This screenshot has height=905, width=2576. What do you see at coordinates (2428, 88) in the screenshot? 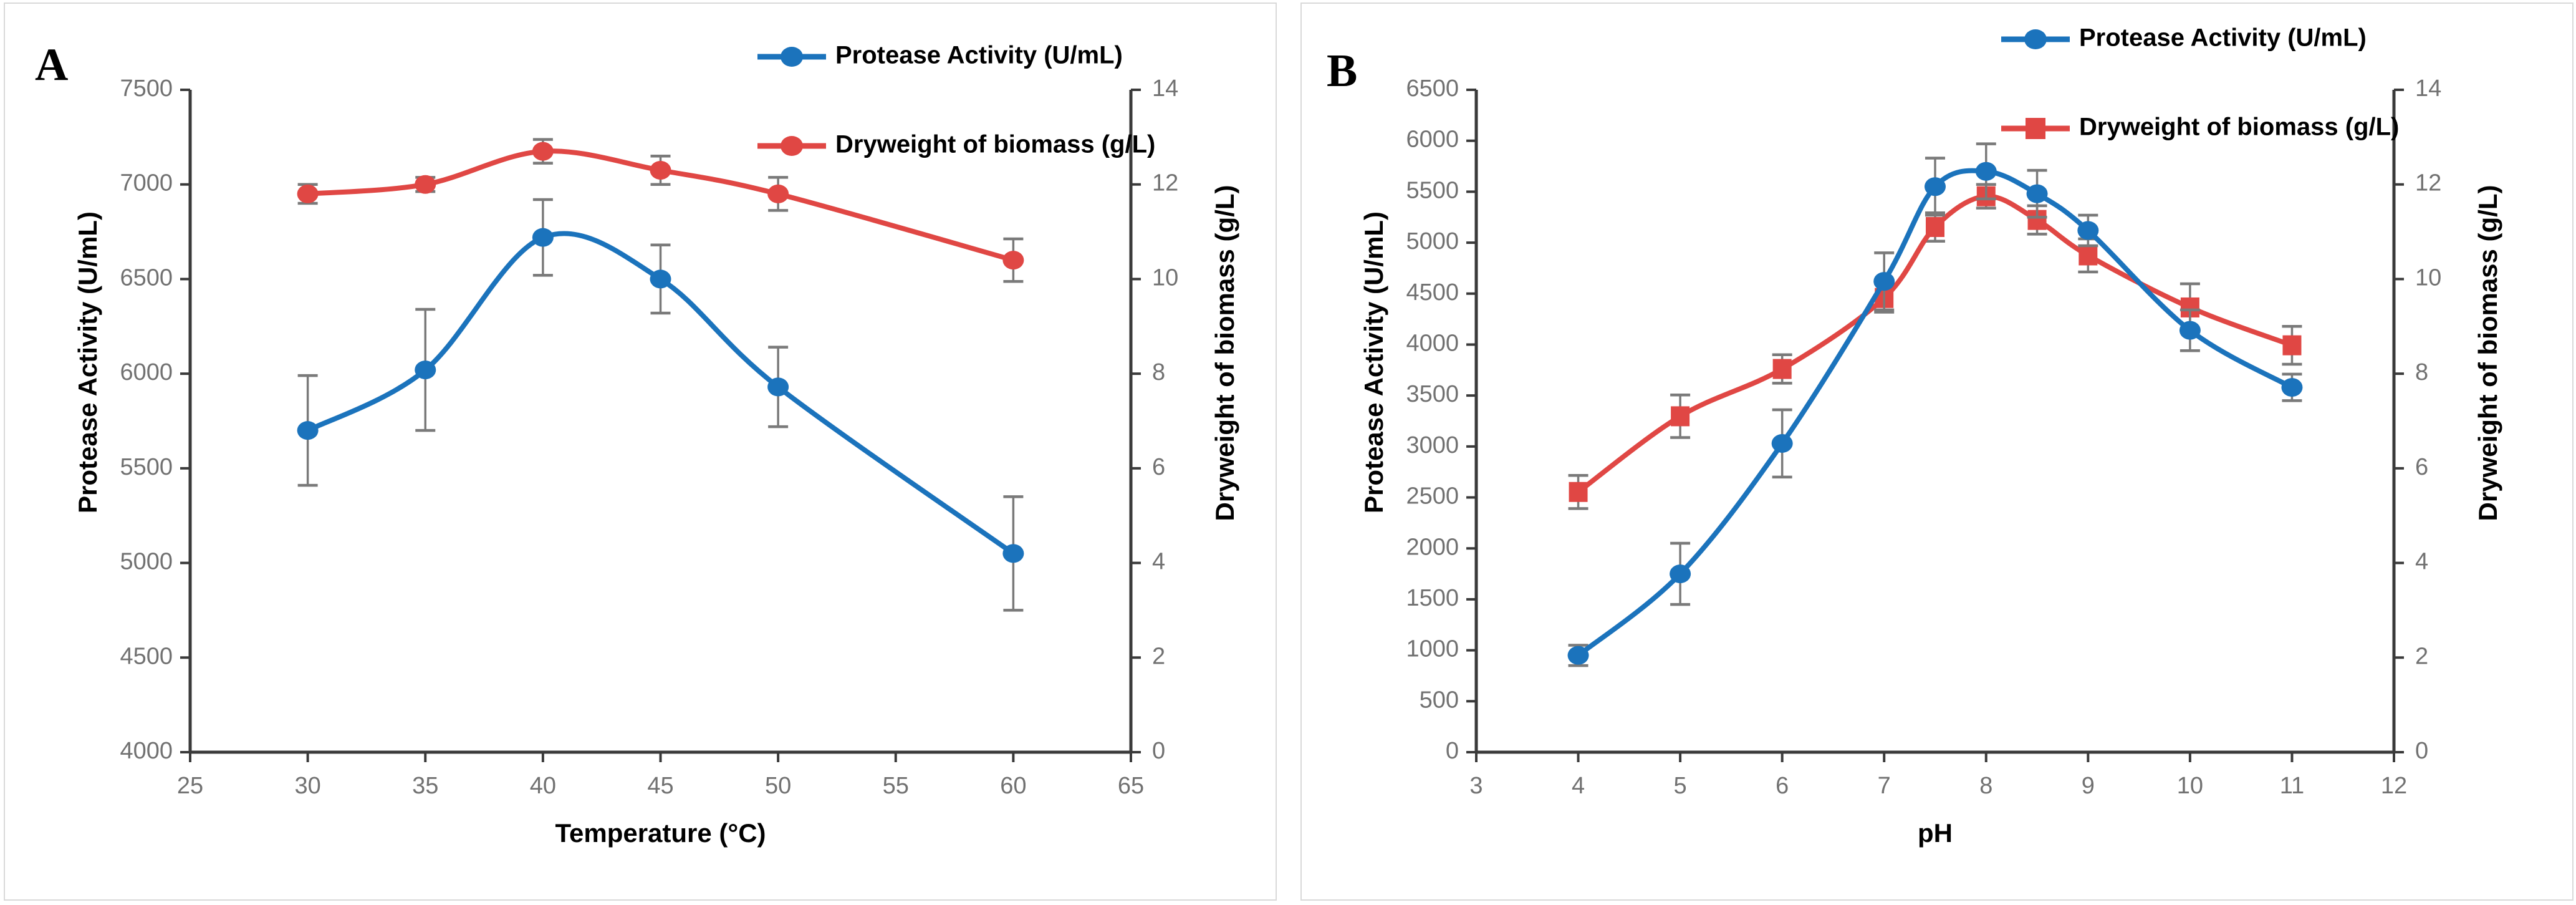
I see `right-tick-label: 14` at bounding box center [2428, 88].